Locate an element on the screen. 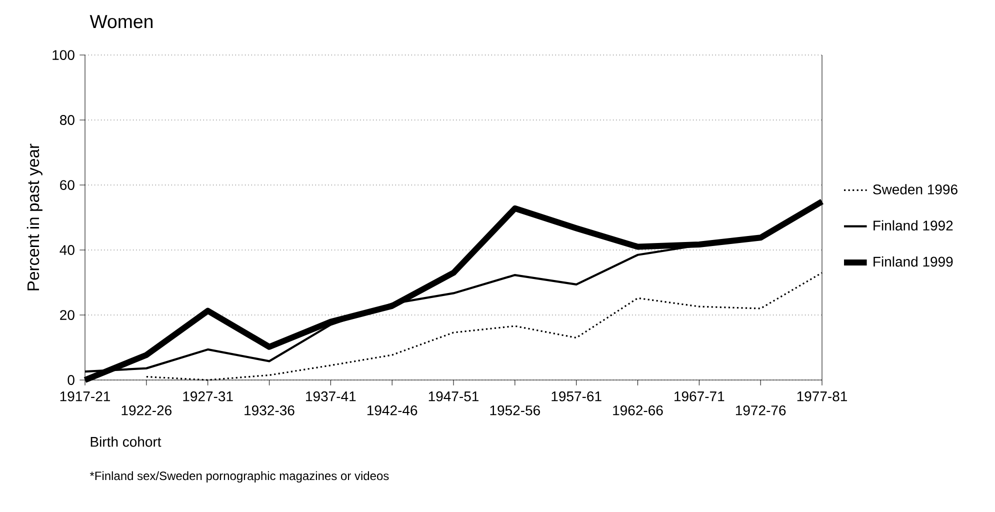  y-tick-label: 0 is located at coordinates (71, 380).